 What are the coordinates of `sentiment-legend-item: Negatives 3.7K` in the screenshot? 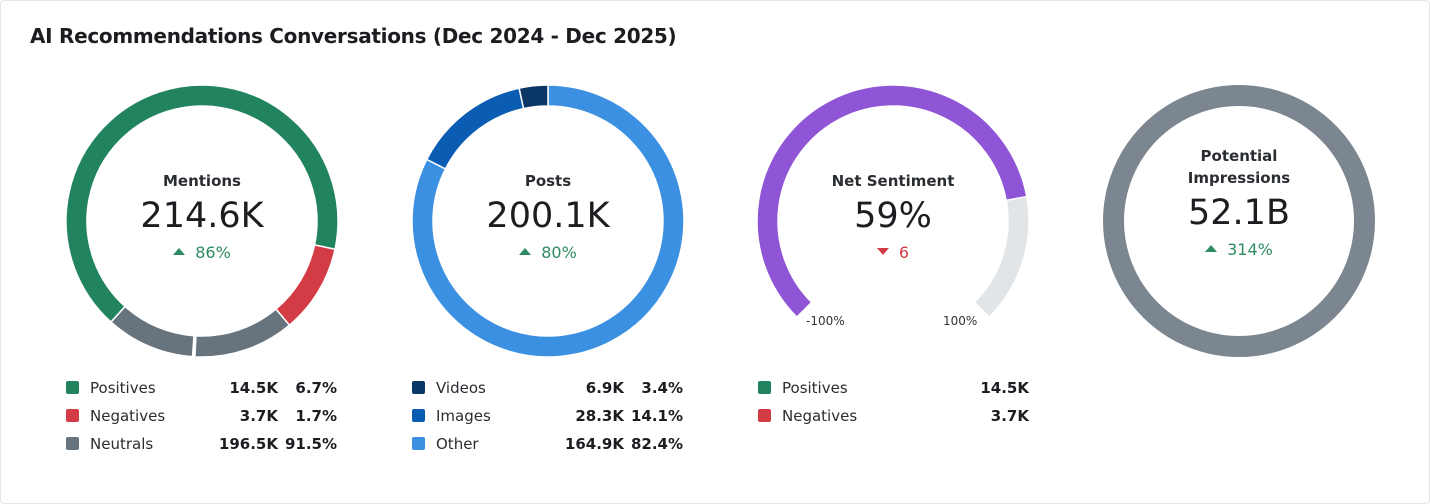 It's located at (893, 416).